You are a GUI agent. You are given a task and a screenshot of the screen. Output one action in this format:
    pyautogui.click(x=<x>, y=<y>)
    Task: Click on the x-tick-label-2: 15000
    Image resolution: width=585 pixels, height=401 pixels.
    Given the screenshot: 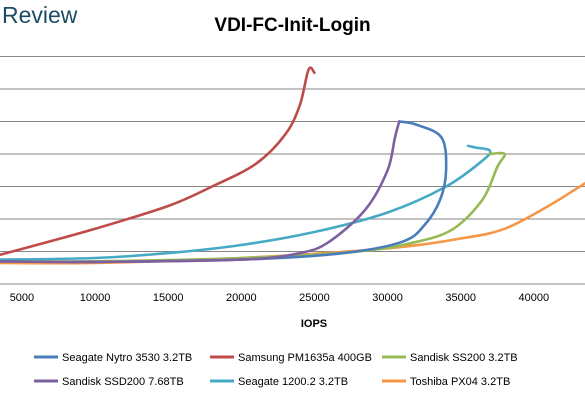 What is the action you would take?
    pyautogui.click(x=168, y=298)
    